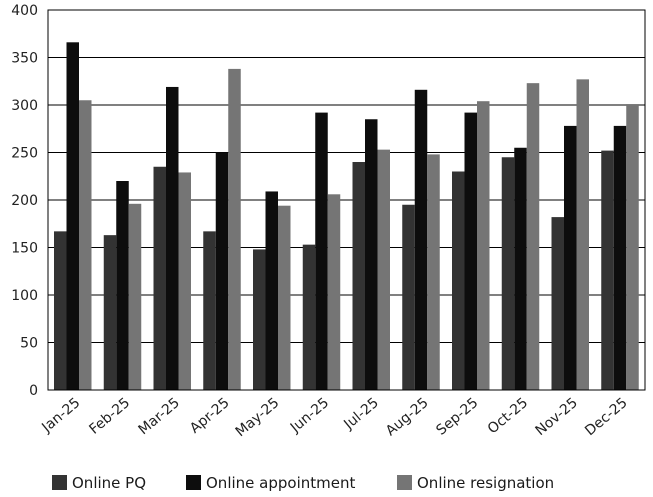 The width and height of the screenshot is (653, 497). I want to click on x-tick-label: Jan-25, so click(60, 415).